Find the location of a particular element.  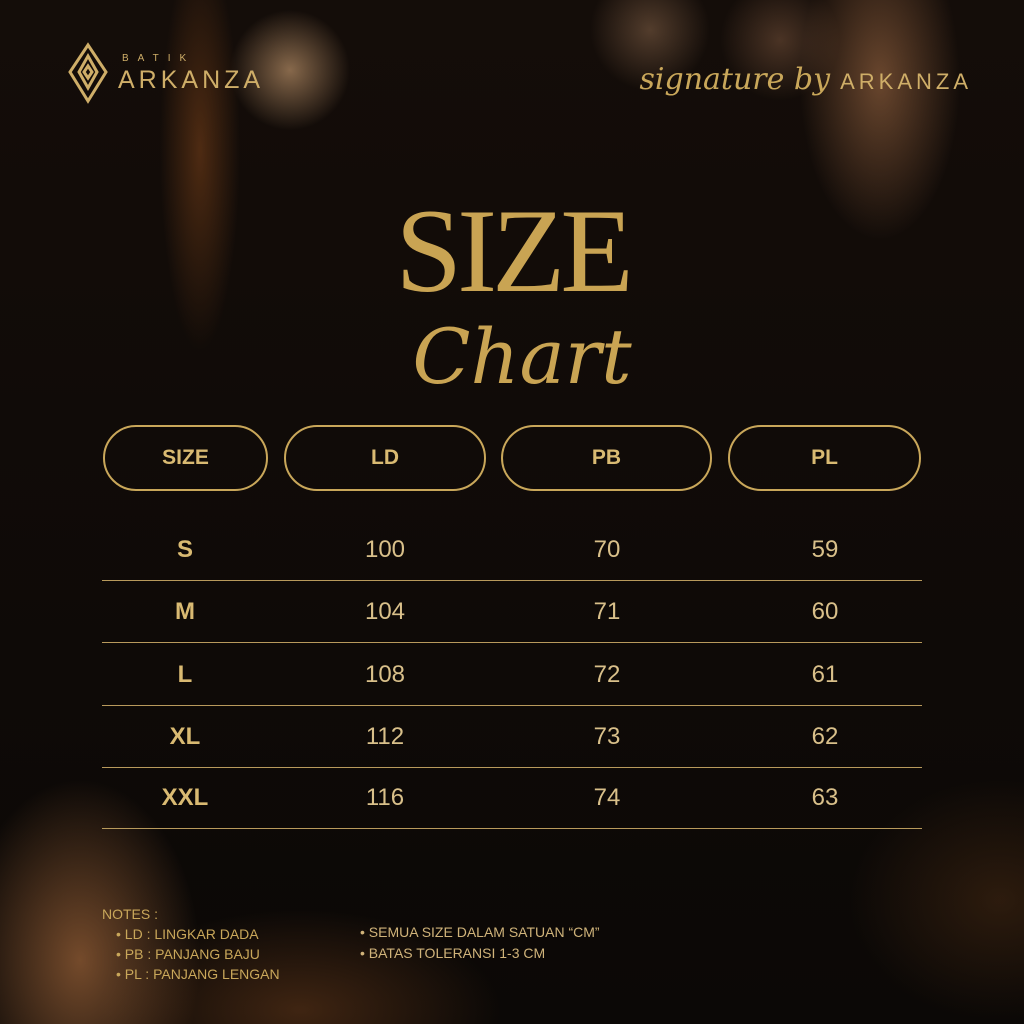

pl-cell: 60 is located at coordinates (825, 611).